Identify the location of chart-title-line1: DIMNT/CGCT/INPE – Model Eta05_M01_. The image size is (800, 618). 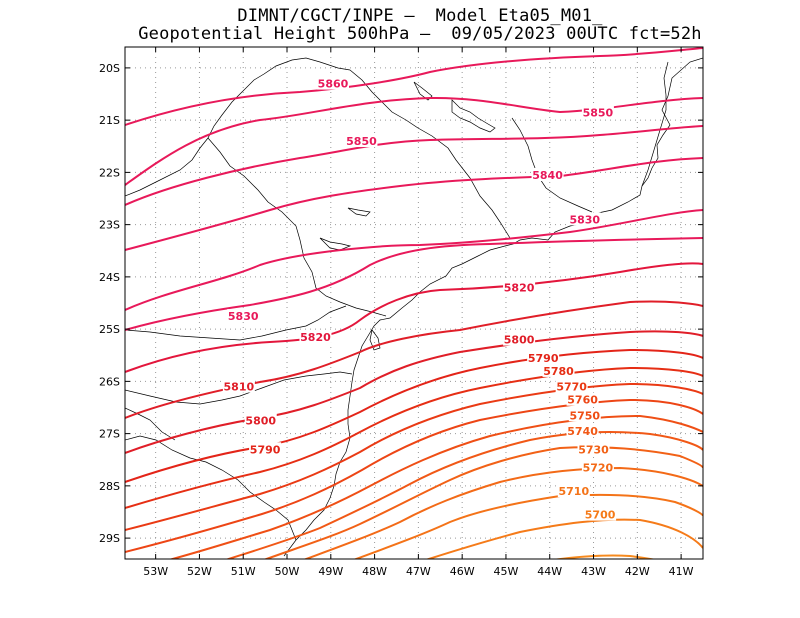
(420, 16).